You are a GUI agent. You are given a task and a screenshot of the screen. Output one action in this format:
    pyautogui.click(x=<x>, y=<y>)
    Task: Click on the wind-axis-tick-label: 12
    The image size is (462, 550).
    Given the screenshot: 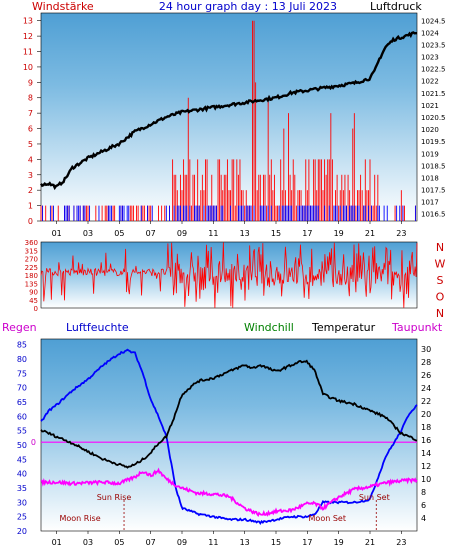 What is the action you would take?
    pyautogui.click(x=28, y=36)
    